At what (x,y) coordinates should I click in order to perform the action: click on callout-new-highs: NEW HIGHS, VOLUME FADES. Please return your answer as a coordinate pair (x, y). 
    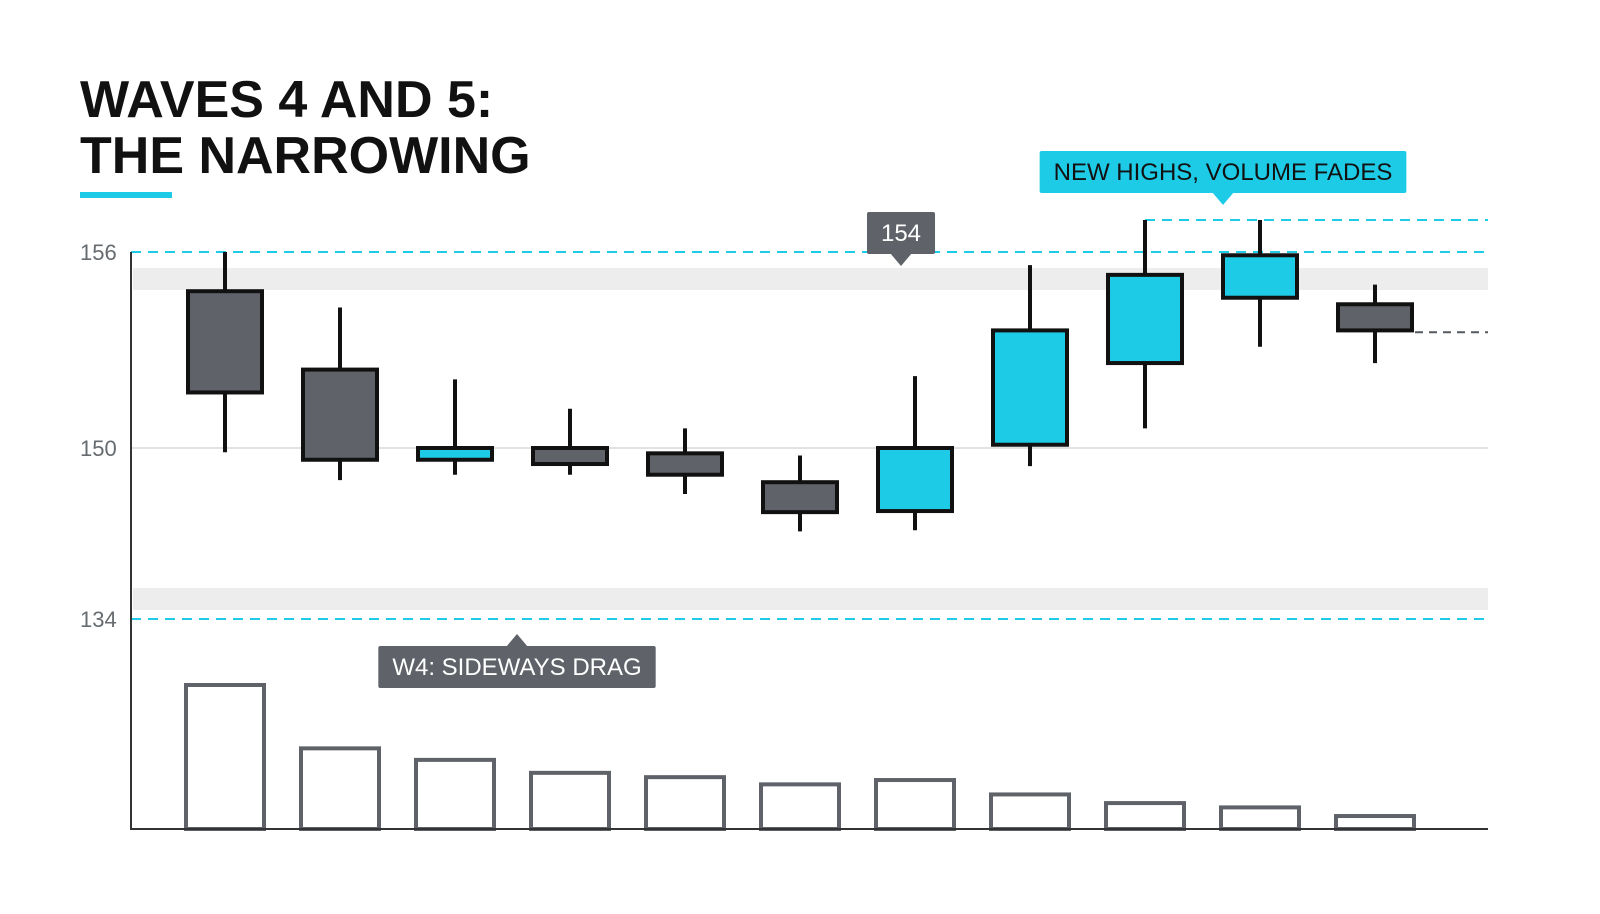
    Looking at the image, I should click on (1223, 178).